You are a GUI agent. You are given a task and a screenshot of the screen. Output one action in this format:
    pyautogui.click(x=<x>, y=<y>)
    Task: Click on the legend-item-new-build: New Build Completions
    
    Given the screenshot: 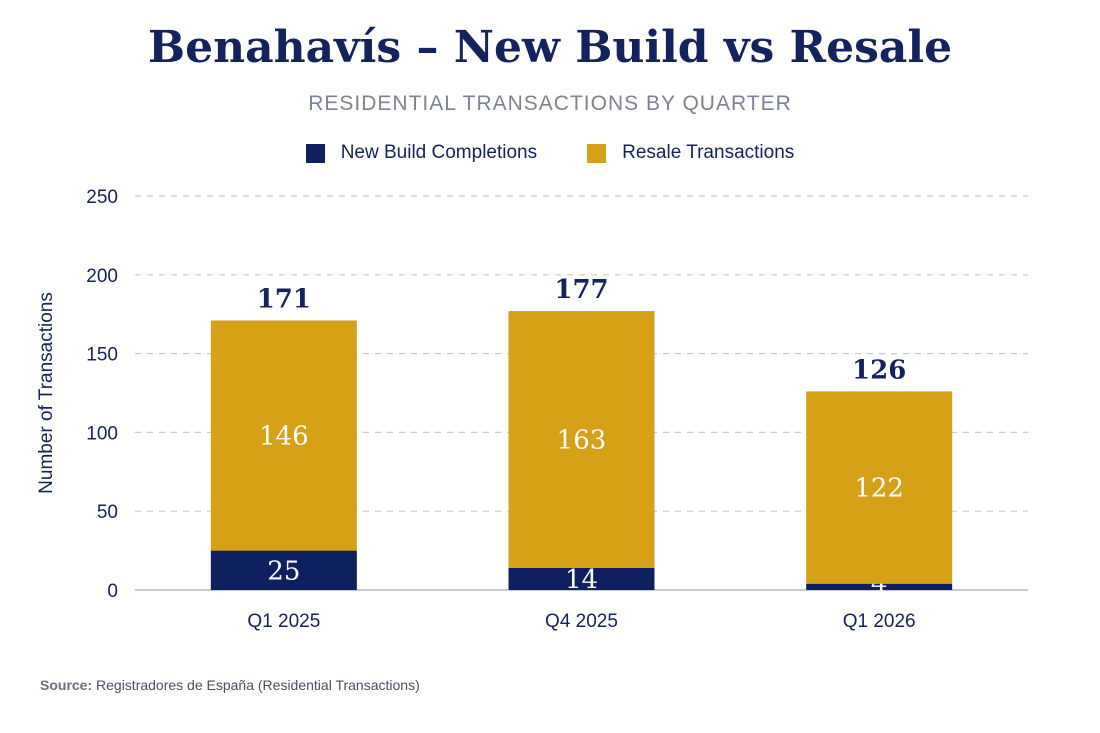 What is the action you would take?
    pyautogui.click(x=421, y=153)
    